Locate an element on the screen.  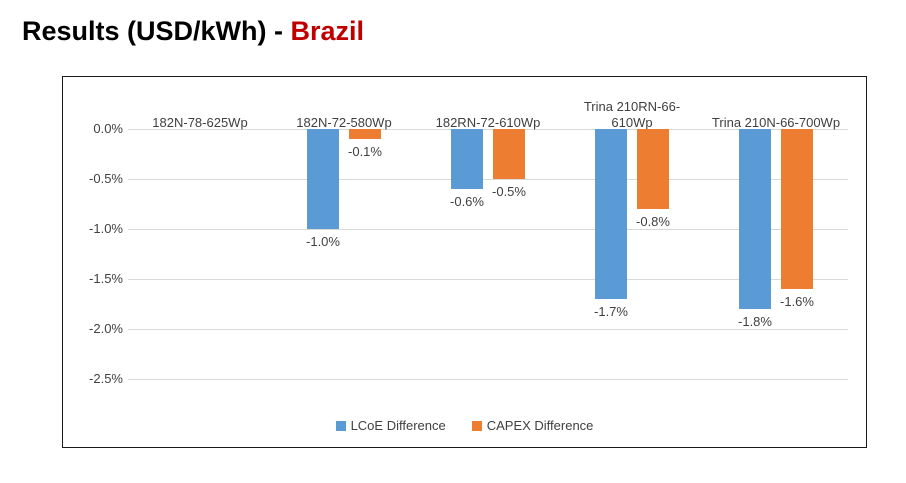
legend-item-lcoe: LCoE Difference is located at coordinates (390, 425).